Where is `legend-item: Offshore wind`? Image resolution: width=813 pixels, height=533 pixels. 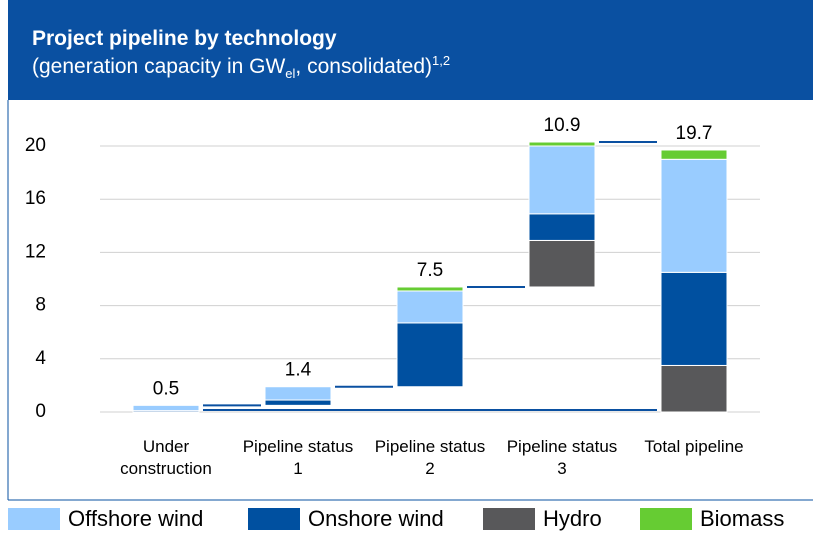
legend-item: Offshore wind is located at coordinates (105, 519).